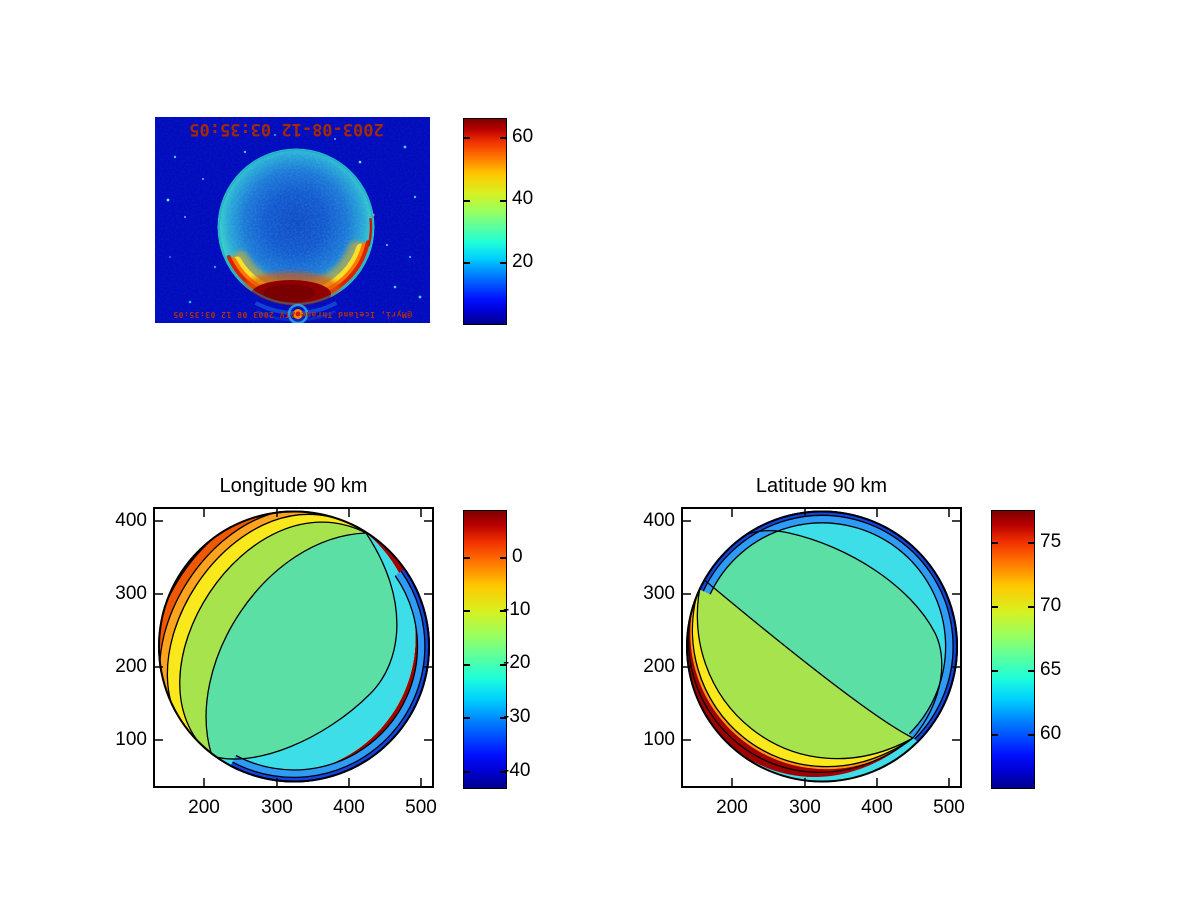  I want to click on allsky-colorbar-label: 40, so click(523, 198).